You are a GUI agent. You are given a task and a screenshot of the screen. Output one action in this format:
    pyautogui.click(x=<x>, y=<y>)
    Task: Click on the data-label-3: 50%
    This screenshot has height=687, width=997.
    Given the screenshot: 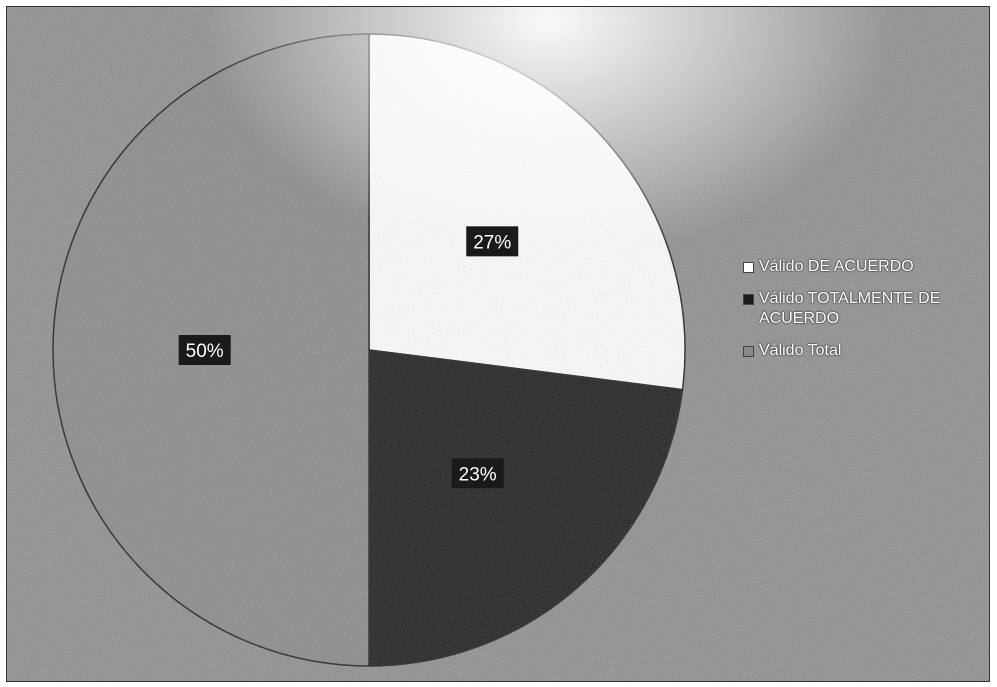 What is the action you would take?
    pyautogui.click(x=205, y=351)
    